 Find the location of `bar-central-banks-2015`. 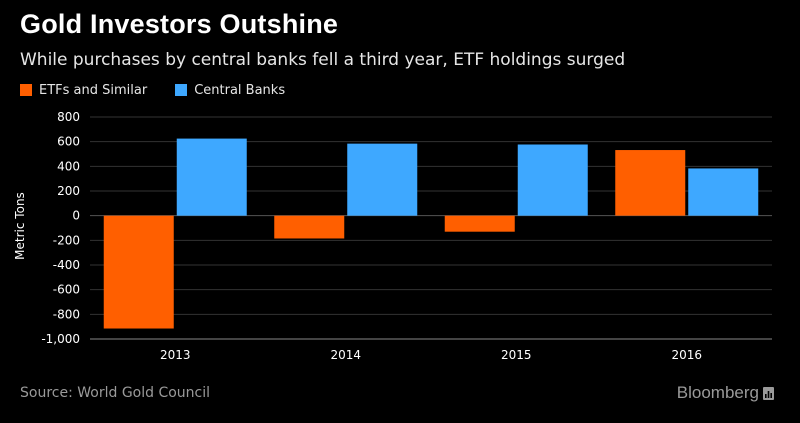

bar-central-banks-2015 is located at coordinates (552, 180).